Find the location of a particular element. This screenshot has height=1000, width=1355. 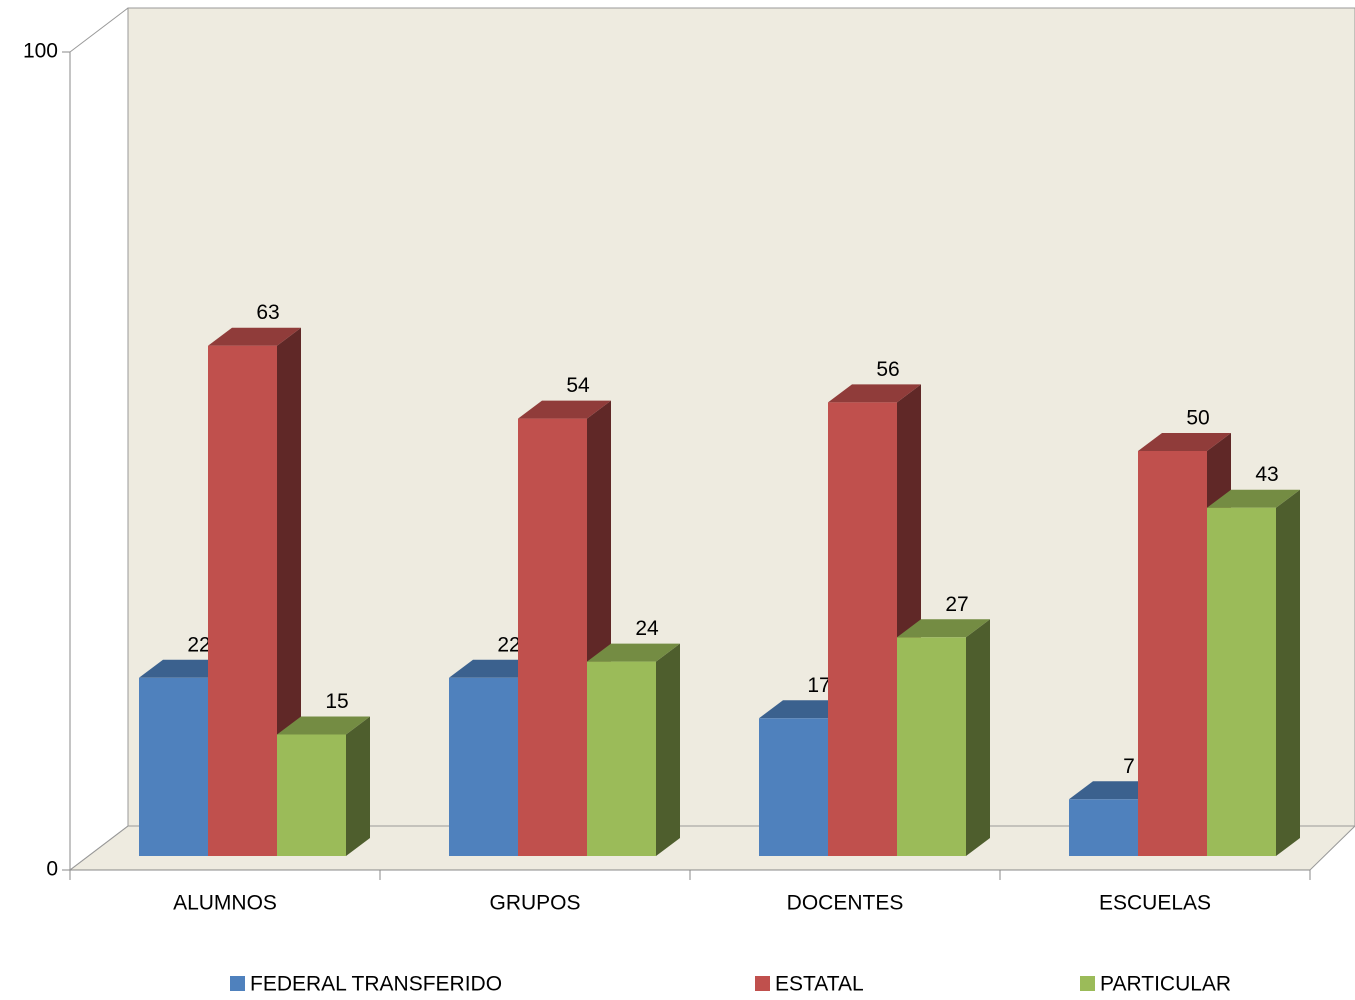

data-label: 56 is located at coordinates (887, 369).